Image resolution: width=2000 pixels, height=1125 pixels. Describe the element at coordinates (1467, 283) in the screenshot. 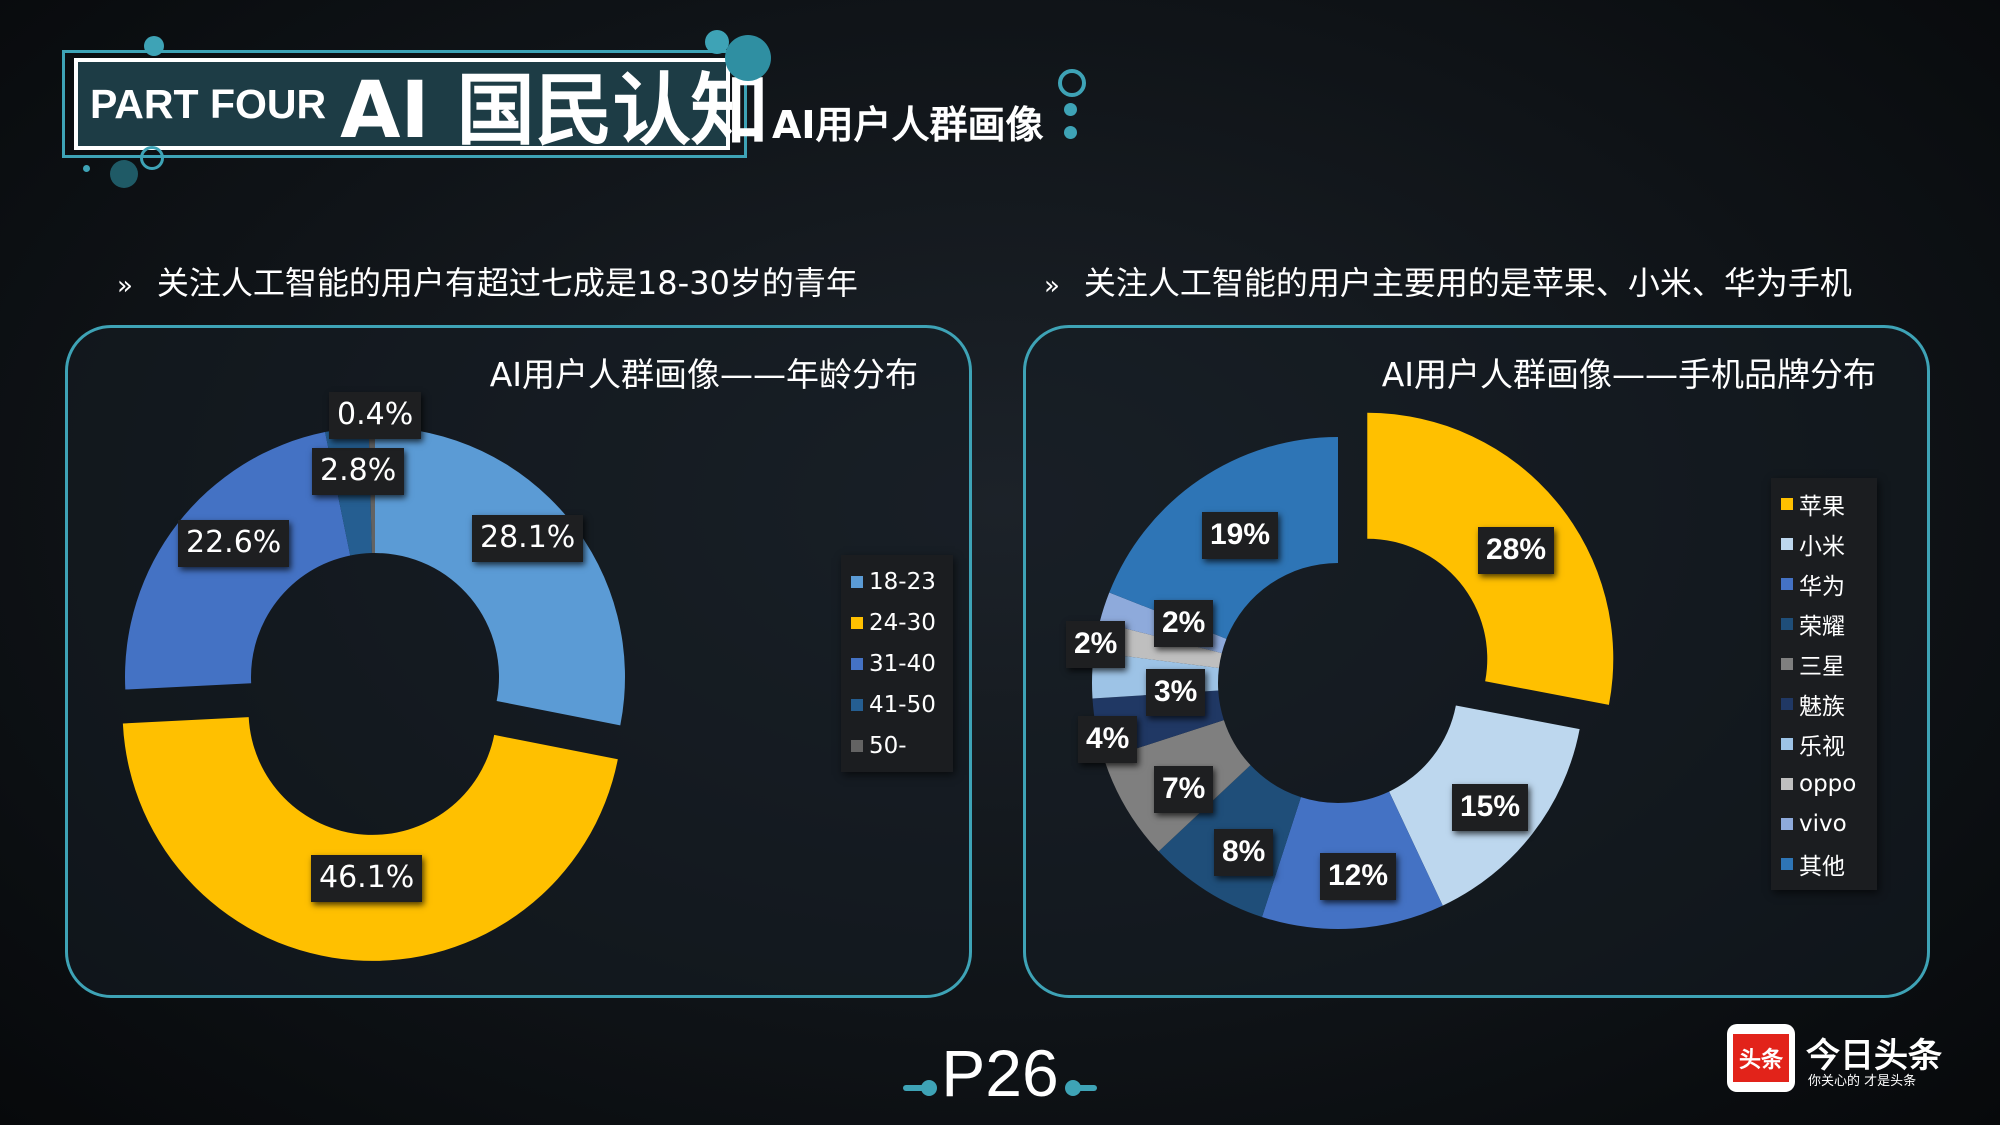

I see `bullet-right-text: 关注人工智能的用户主要用的是苹果、小米、华为手机` at that location.